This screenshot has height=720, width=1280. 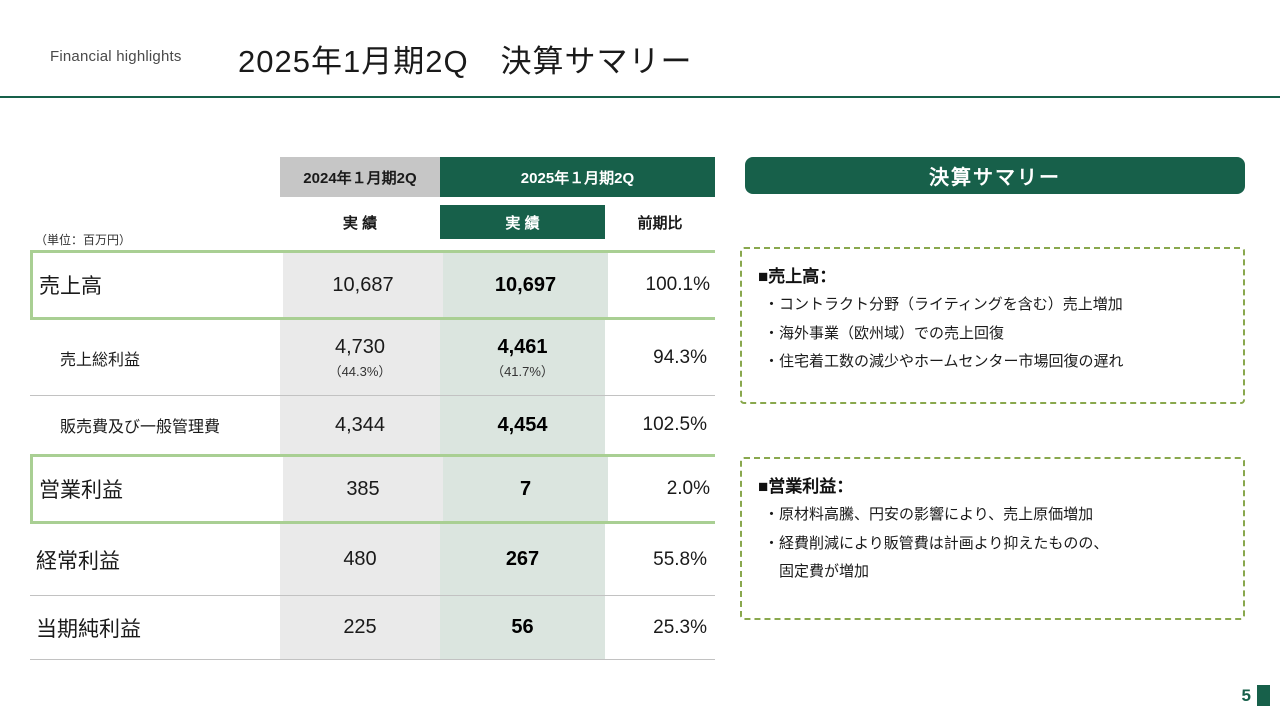 What do you see at coordinates (155, 425) in the screenshot?
I see `row-label: 販売費及び一般管理費` at bounding box center [155, 425].